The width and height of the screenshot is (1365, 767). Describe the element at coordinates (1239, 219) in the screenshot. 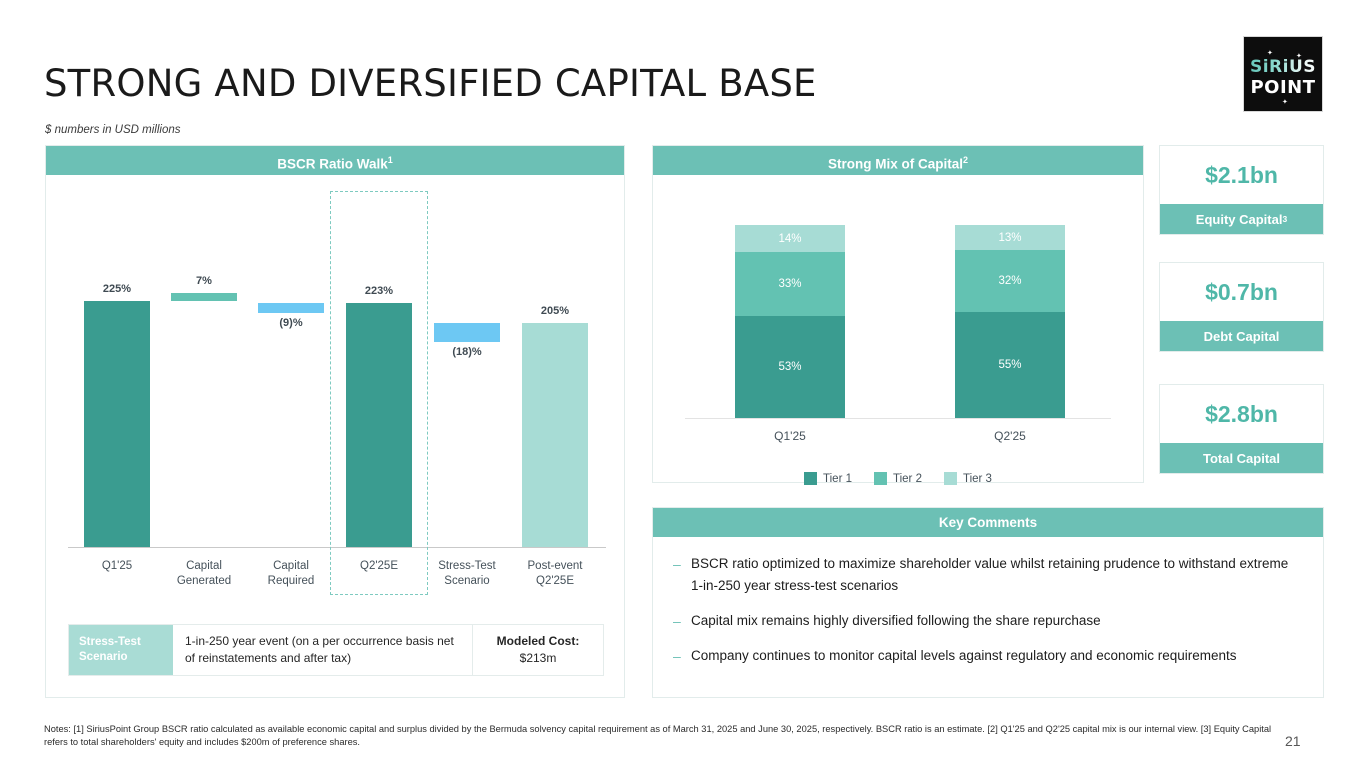

I see `capital-card-label-text: Equity Capital` at that location.